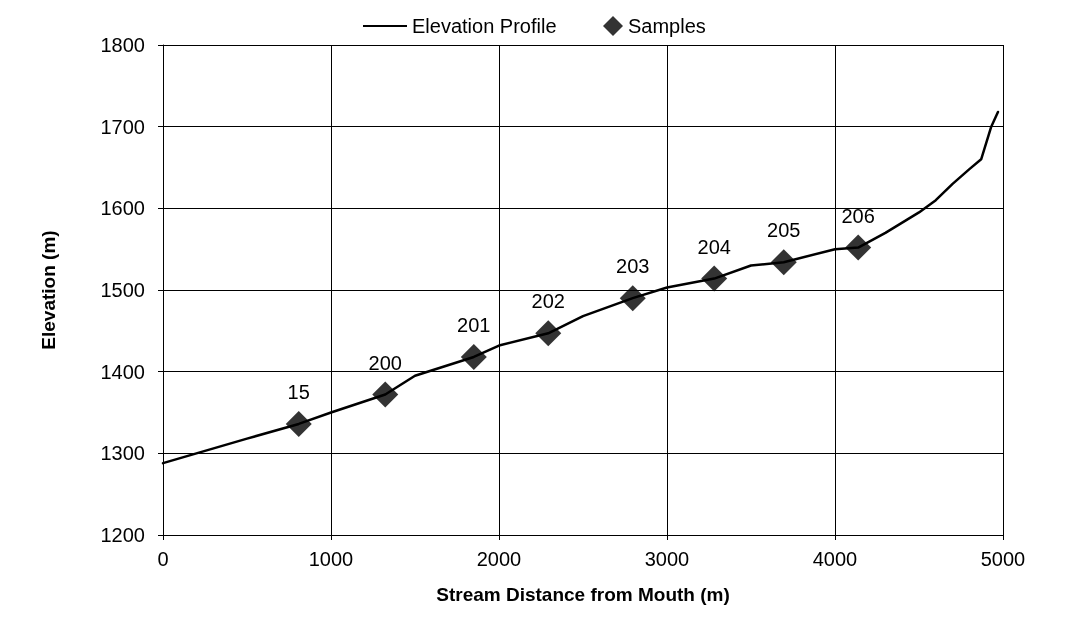  What do you see at coordinates (667, 559) in the screenshot?
I see `x-tick-label: 3000` at bounding box center [667, 559].